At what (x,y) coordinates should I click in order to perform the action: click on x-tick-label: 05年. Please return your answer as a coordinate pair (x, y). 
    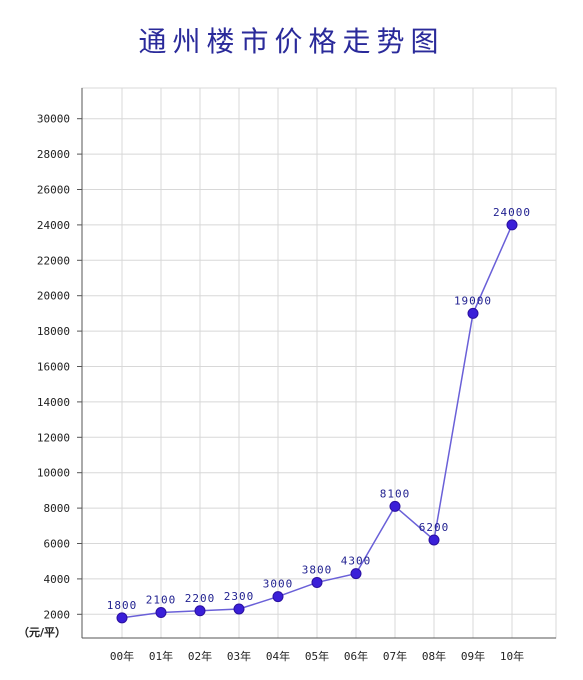
    Looking at the image, I should click on (317, 656).